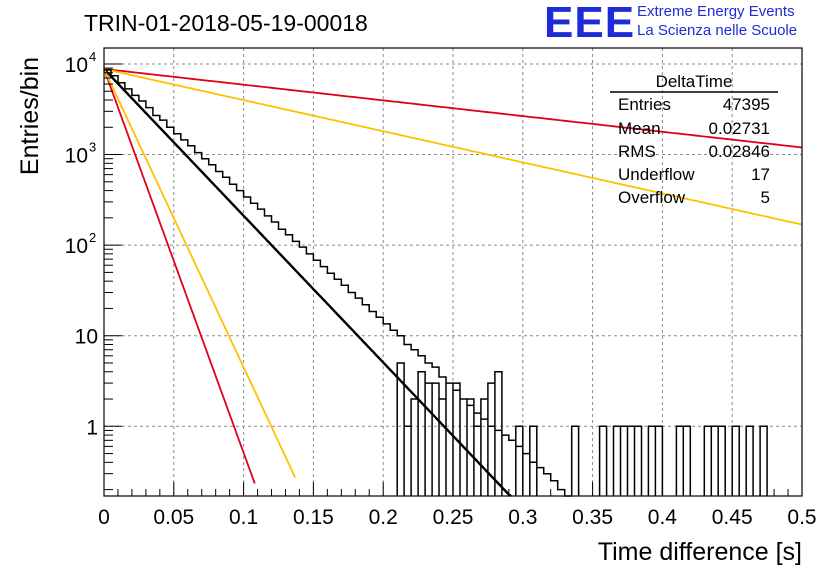  Describe the element at coordinates (801, 517) in the screenshot. I see `x-tick-label: 0.5` at that location.